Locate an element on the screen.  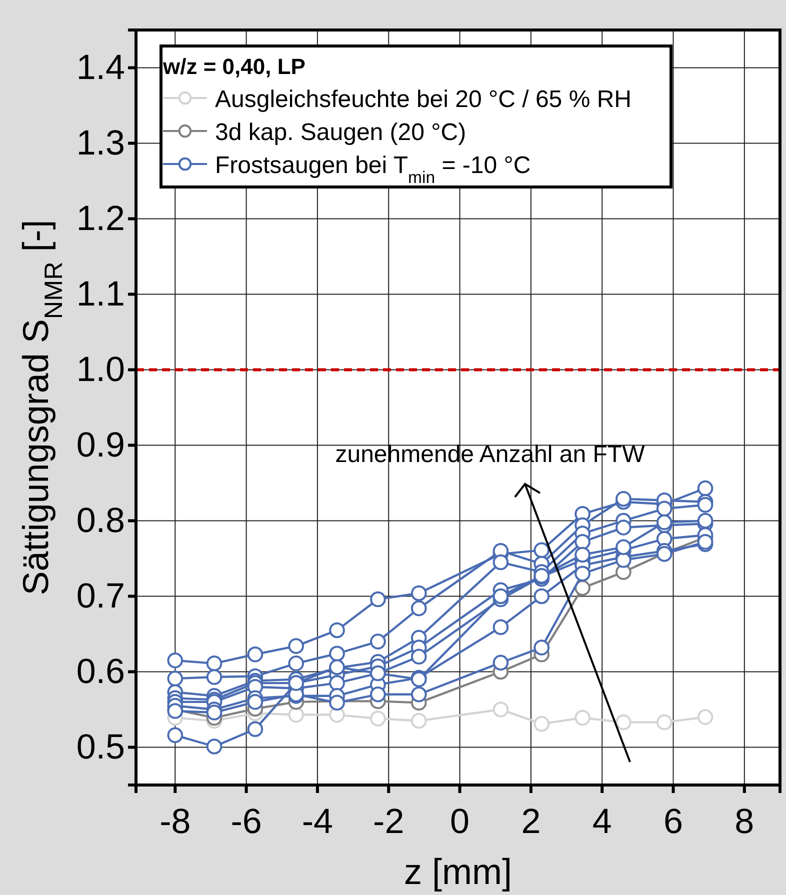
y-tick-label: 1.1 is located at coordinates (100, 294).